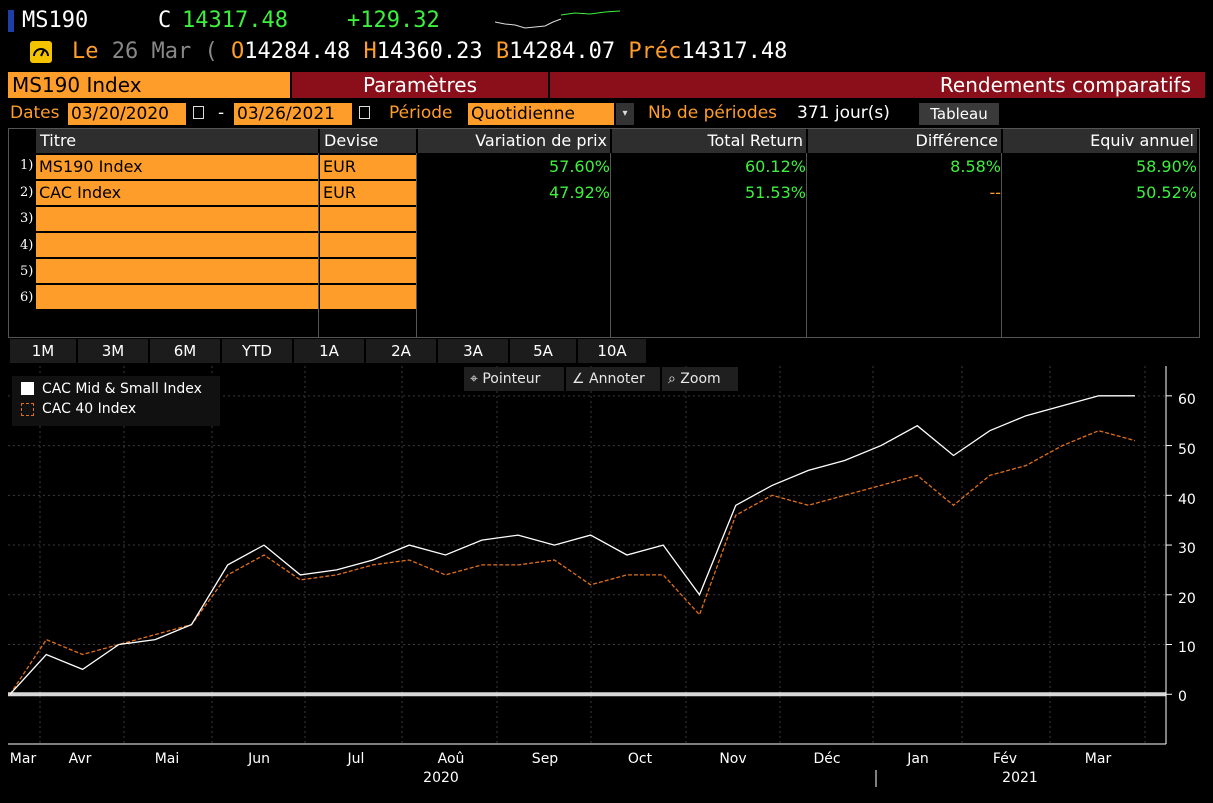 Image resolution: width=1213 pixels, height=803 pixels. Describe the element at coordinates (1100, 141) in the screenshot. I see `col-header-equiv: Equiv annuel` at that location.